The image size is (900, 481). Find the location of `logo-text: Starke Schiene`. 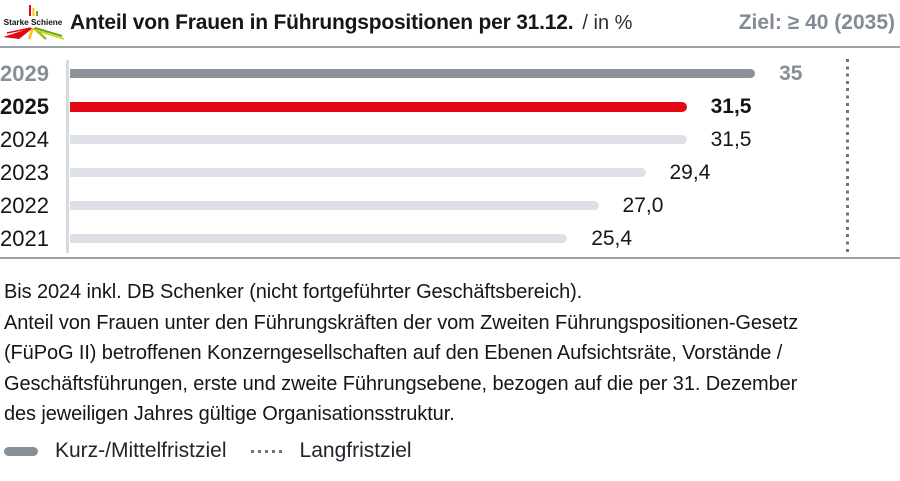

logo-text: Starke Schiene is located at coordinates (33, 22).